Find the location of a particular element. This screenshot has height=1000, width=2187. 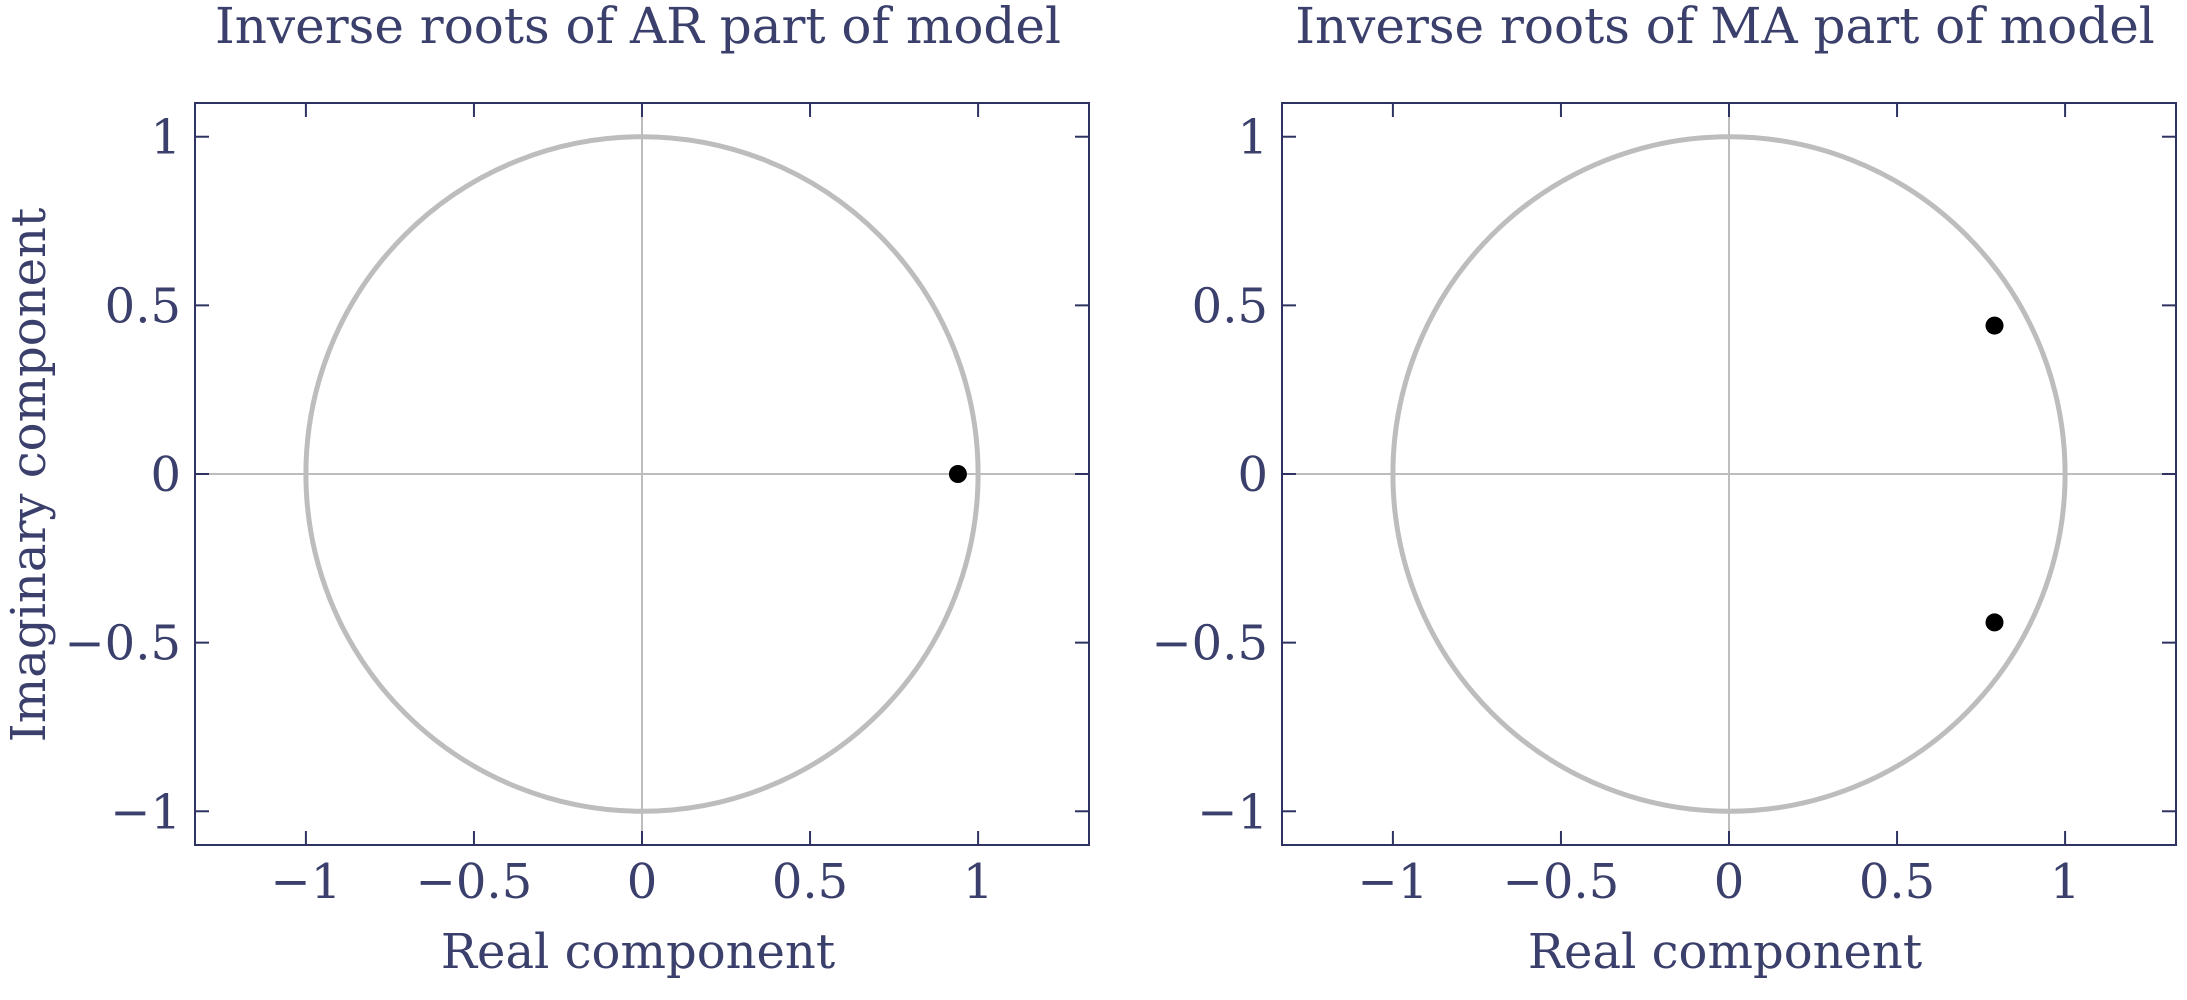

chart-title: Inverse roots of MA part of model is located at coordinates (1725, 27).